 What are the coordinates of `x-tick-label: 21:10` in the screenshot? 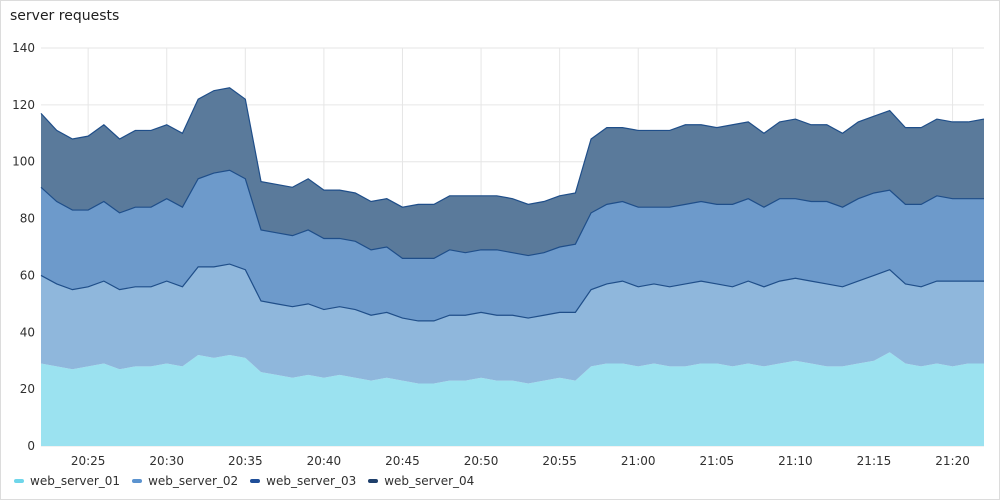 It's located at (795, 461).